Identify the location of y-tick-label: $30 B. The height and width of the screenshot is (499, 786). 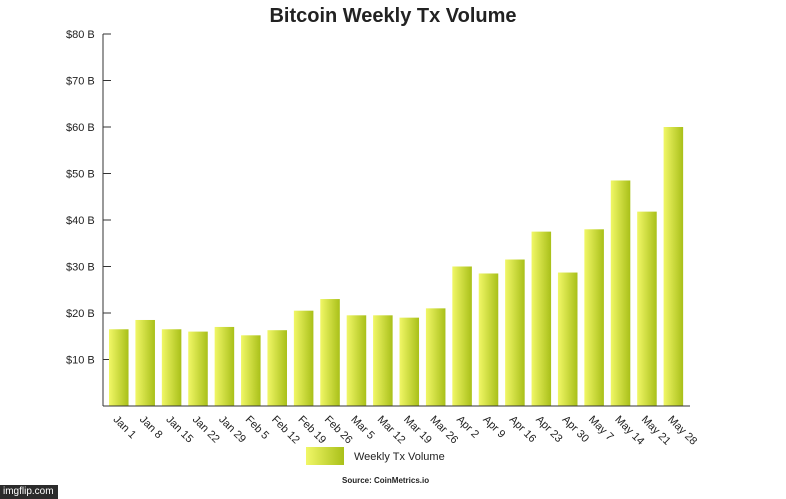
(80, 268).